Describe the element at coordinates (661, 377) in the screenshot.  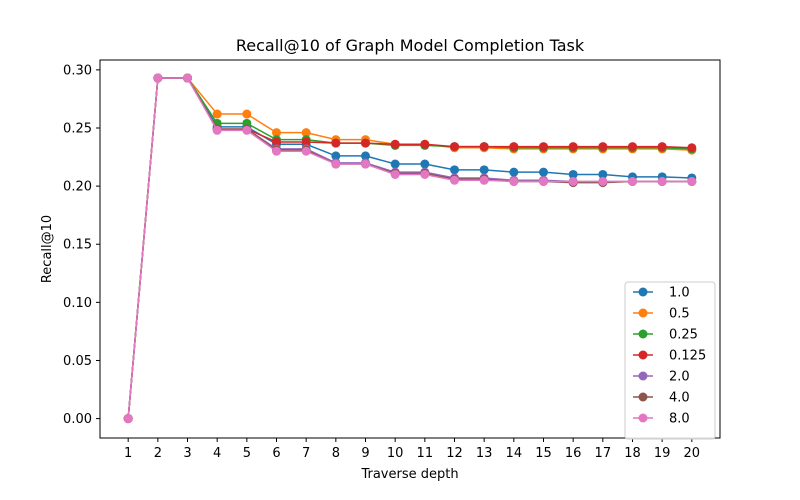
I see `legend-item: 2.0` at that location.